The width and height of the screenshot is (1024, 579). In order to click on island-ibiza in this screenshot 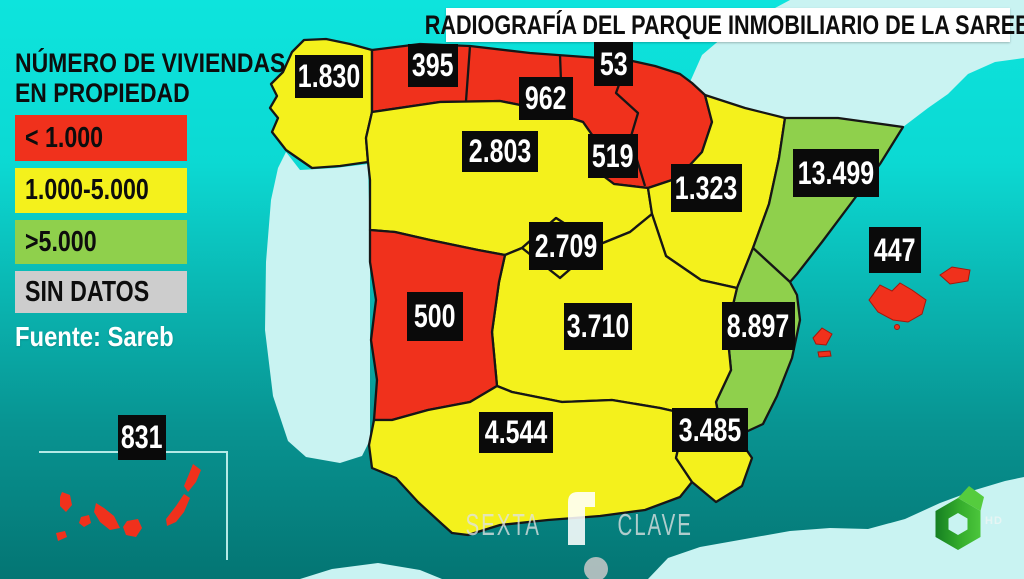, I will do `click(822, 336)`.